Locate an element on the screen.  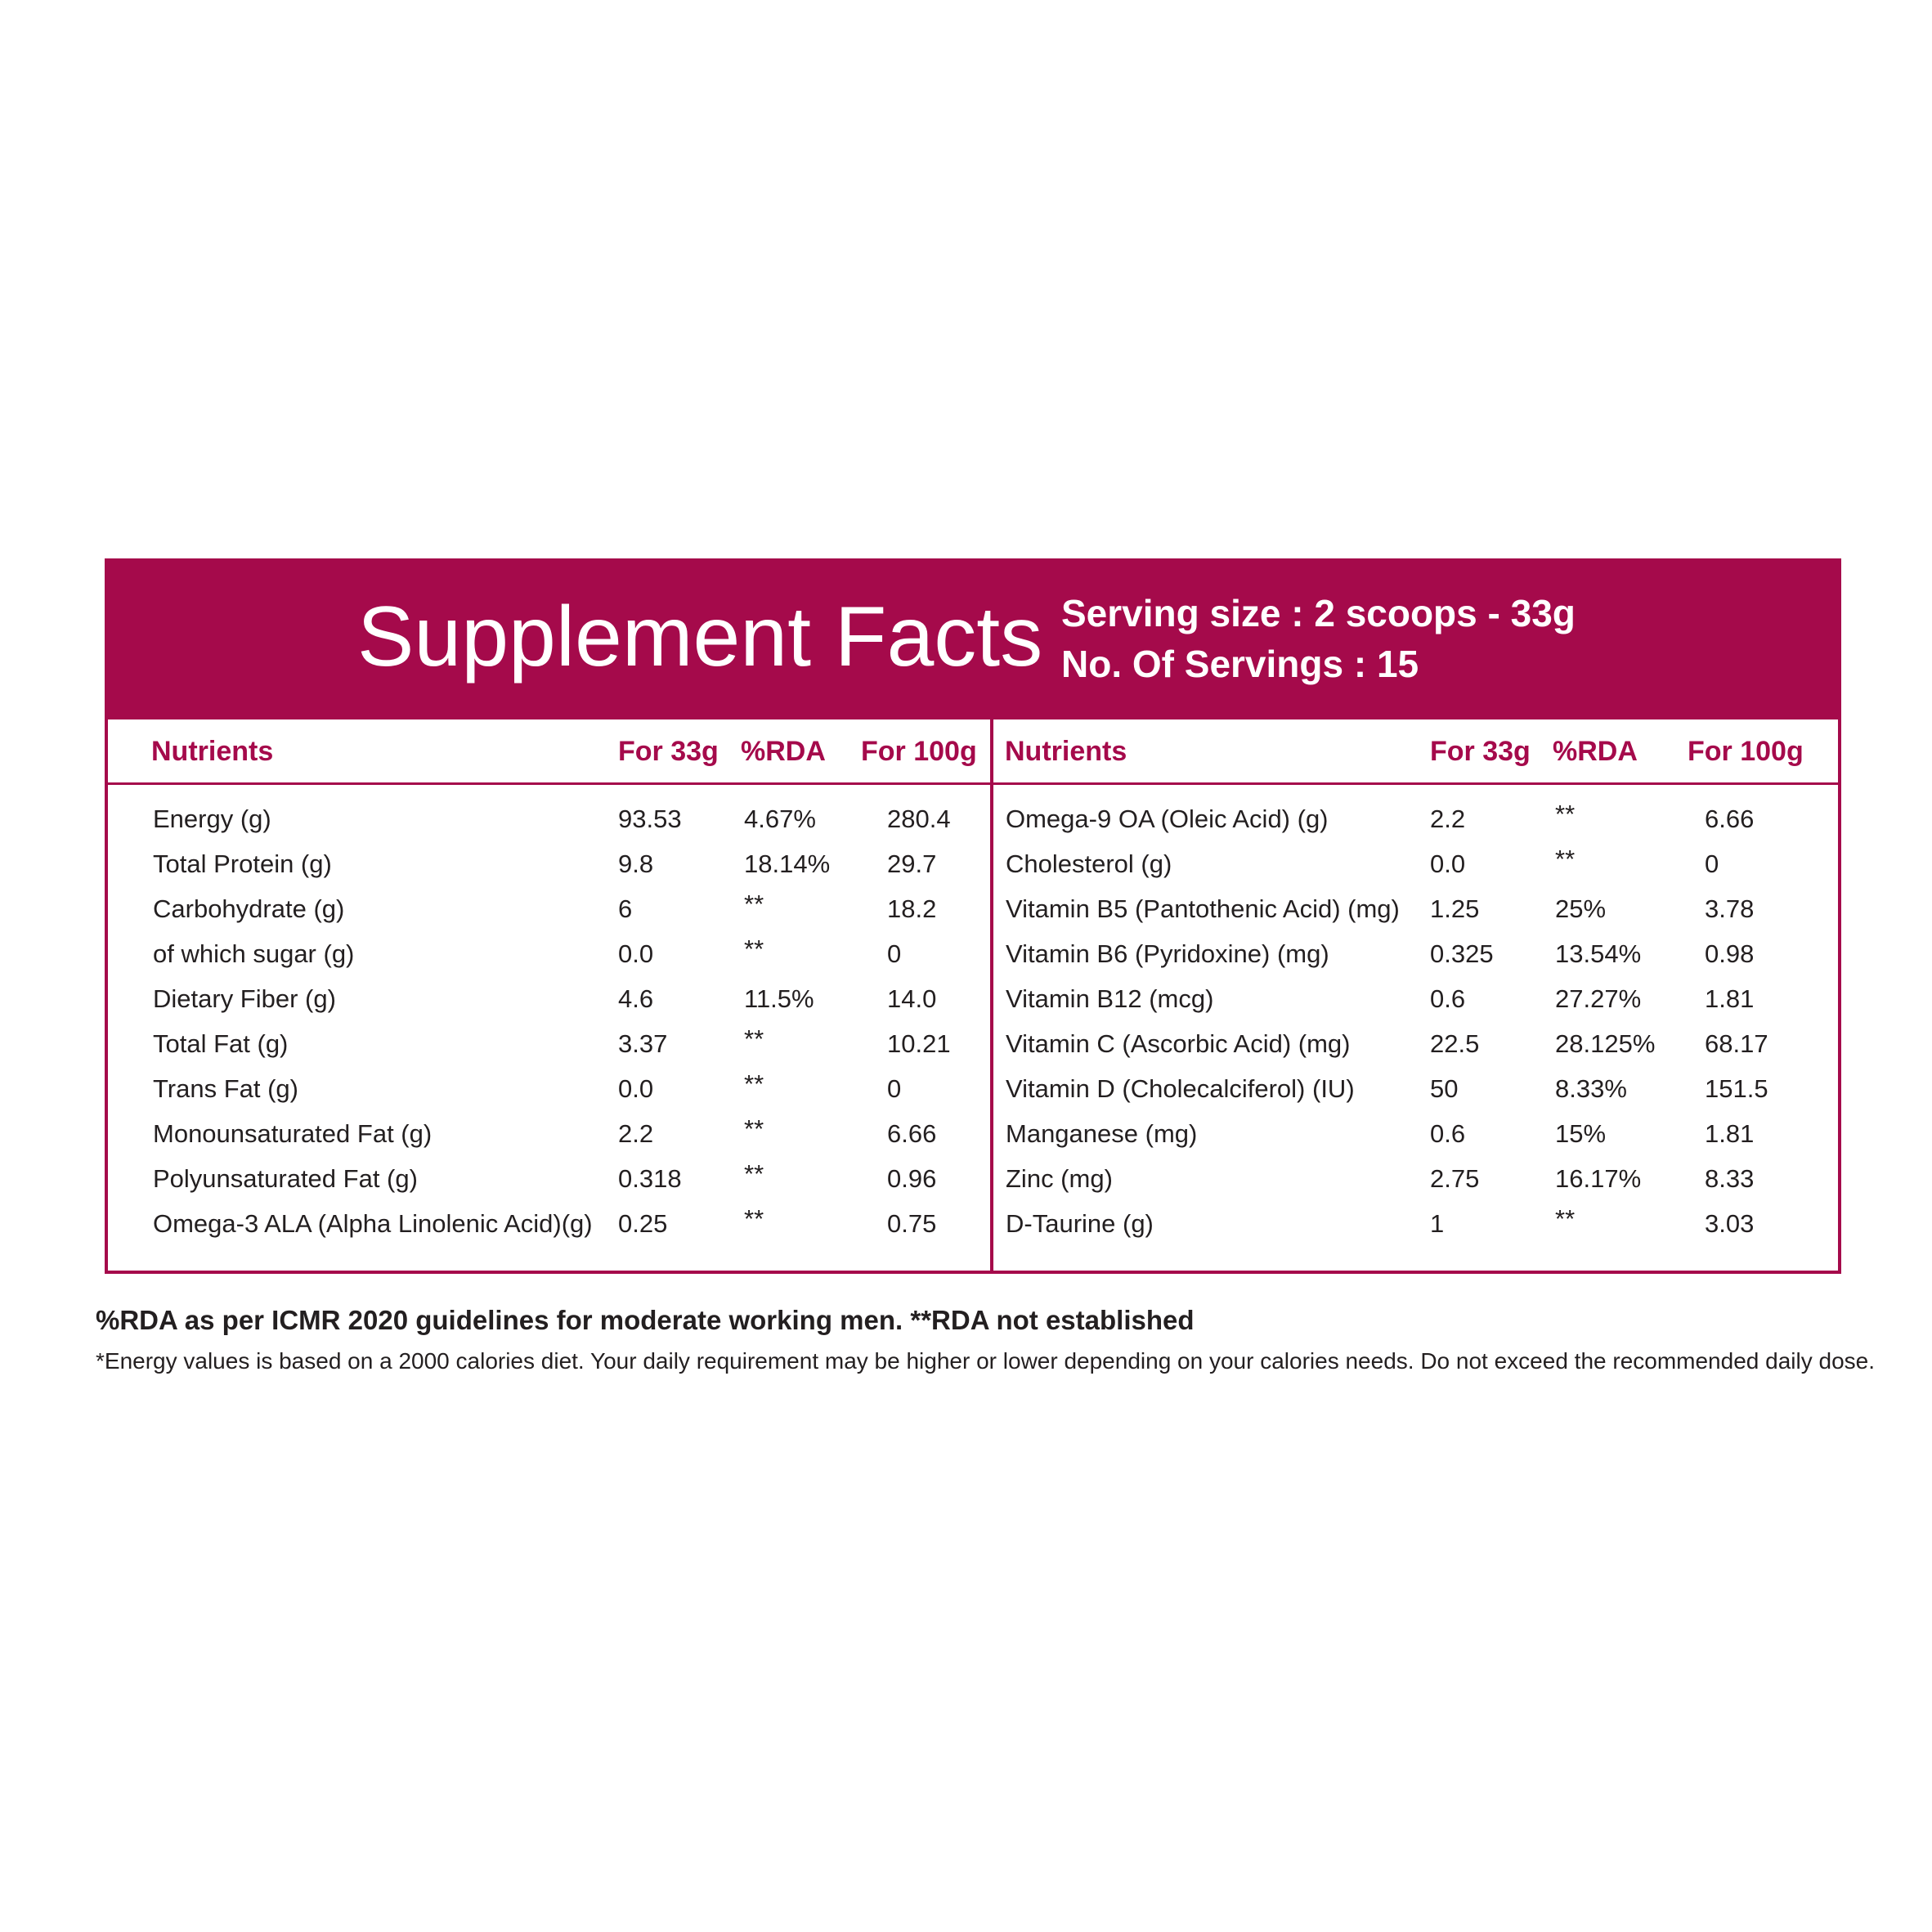
nutrient-name: of which sugar (g) is located at coordinates (254, 954).